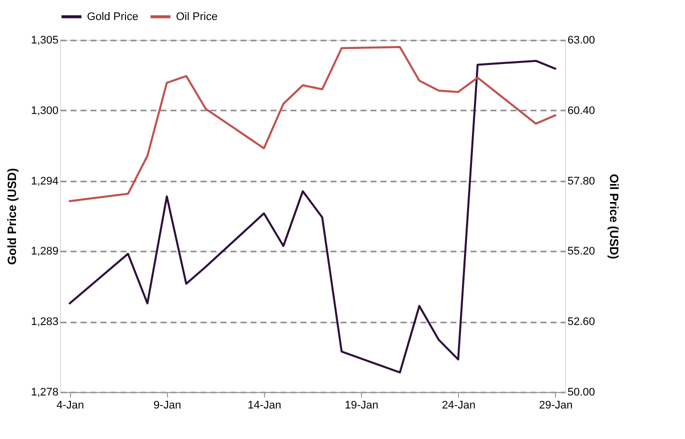  Describe the element at coordinates (44, 392) in the screenshot. I see `y-tick-label: 1,278` at that location.